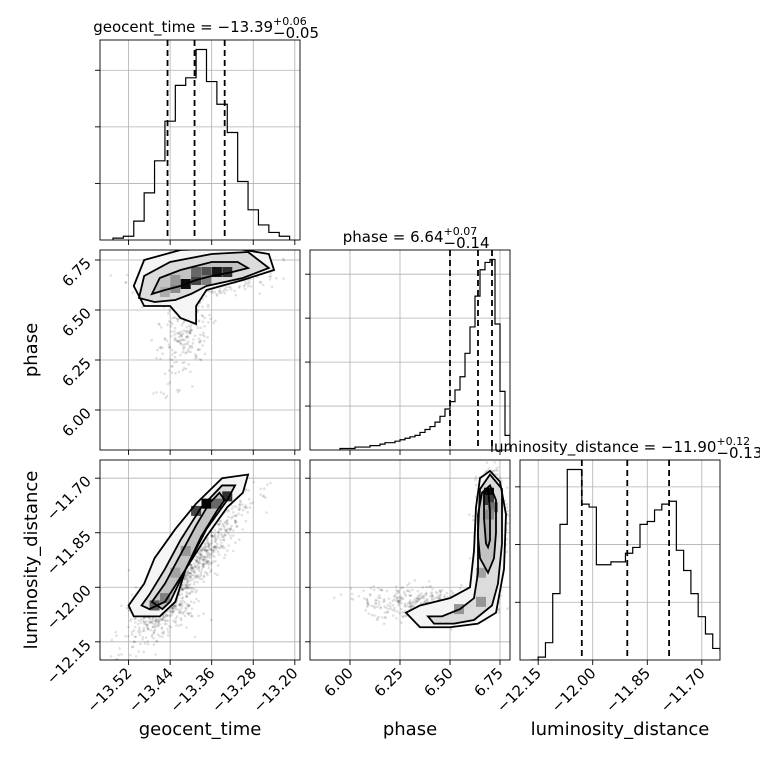 The width and height of the screenshot is (760, 760). Describe the element at coordinates (574, 690) in the screenshot. I see `x-tick-label: −12.00` at that location.